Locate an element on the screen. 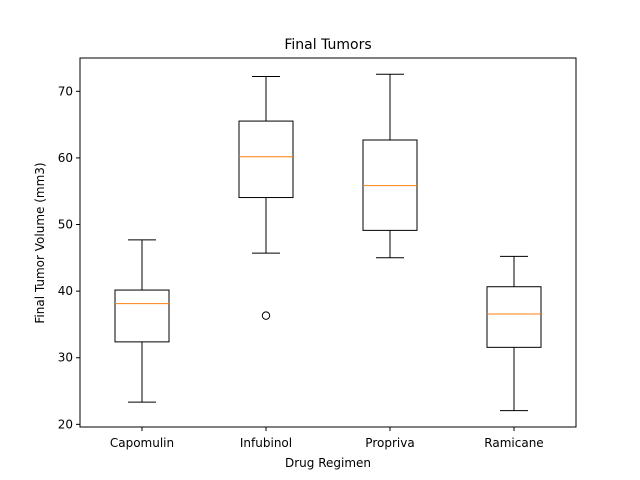  x-tick-label: Infubinol is located at coordinates (266, 443).